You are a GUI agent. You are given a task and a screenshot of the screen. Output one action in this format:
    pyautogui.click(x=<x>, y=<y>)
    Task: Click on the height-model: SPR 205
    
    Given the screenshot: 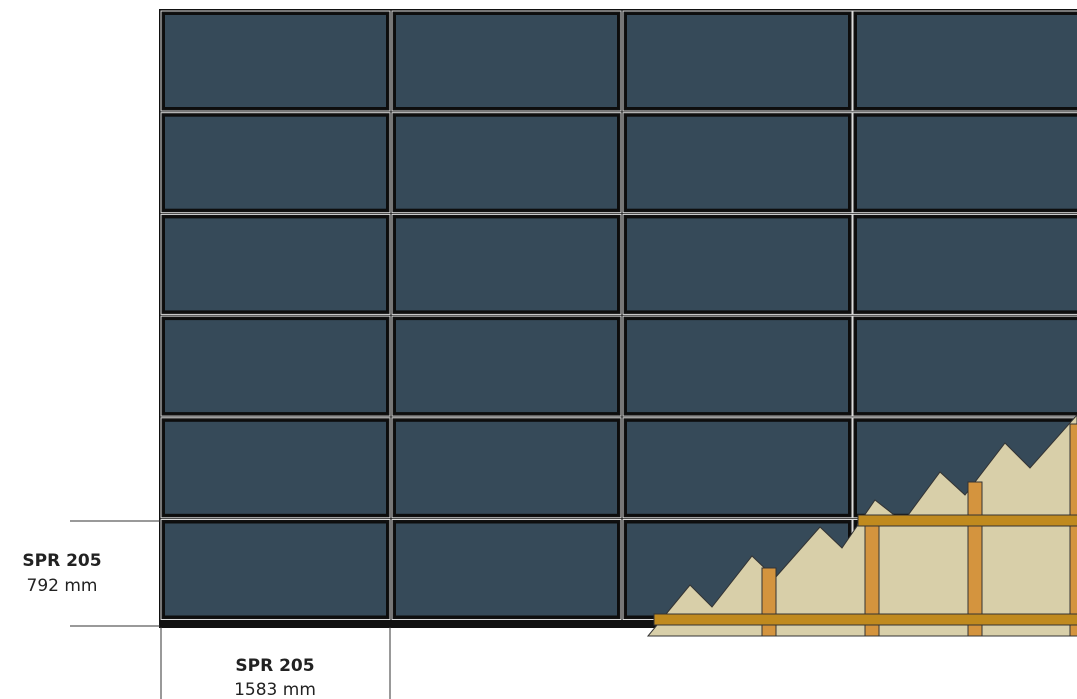 What is the action you would take?
    pyautogui.click(x=61, y=561)
    